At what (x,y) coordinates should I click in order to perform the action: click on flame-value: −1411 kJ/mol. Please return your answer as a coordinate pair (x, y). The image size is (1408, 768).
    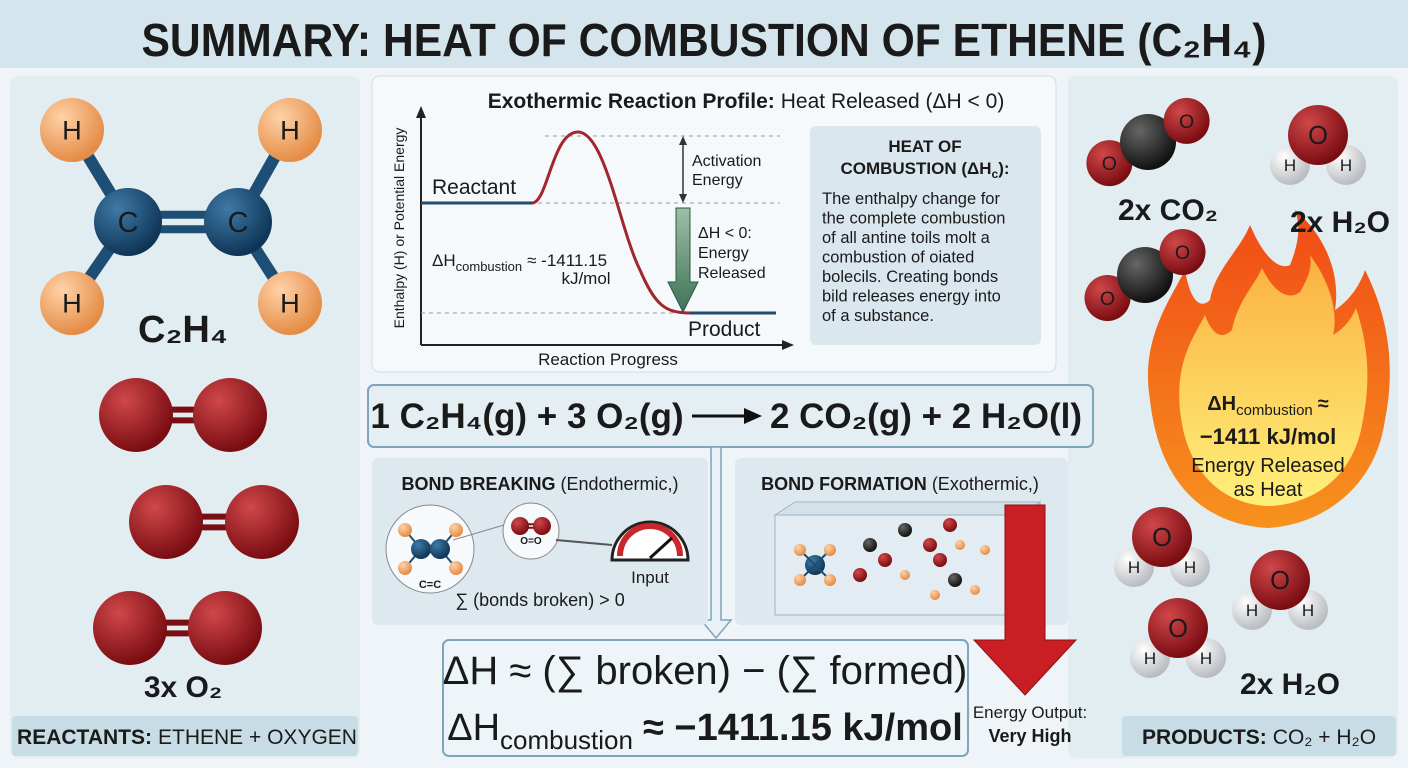
    Looking at the image, I should click on (1268, 436).